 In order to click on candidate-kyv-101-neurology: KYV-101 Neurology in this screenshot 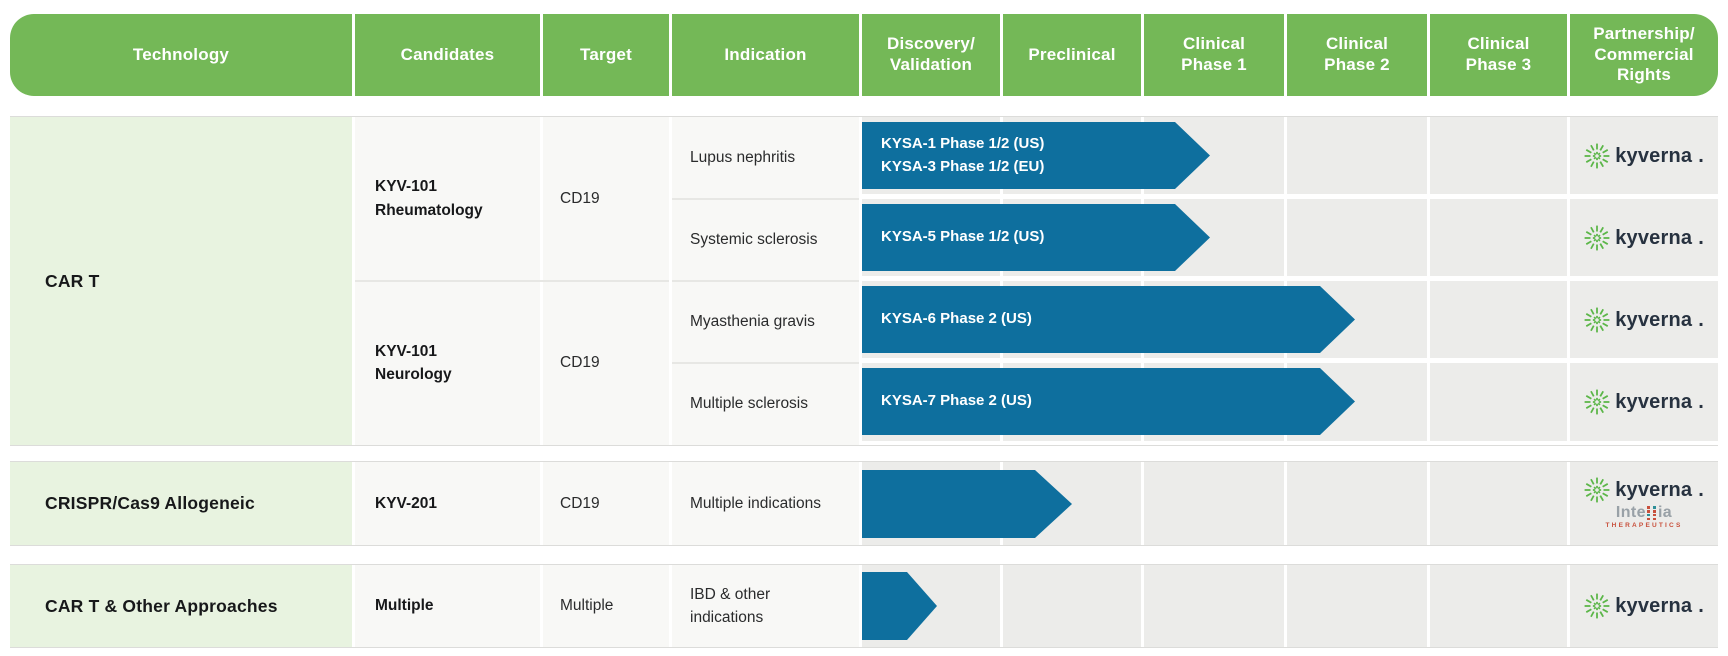, I will do `click(413, 362)`.